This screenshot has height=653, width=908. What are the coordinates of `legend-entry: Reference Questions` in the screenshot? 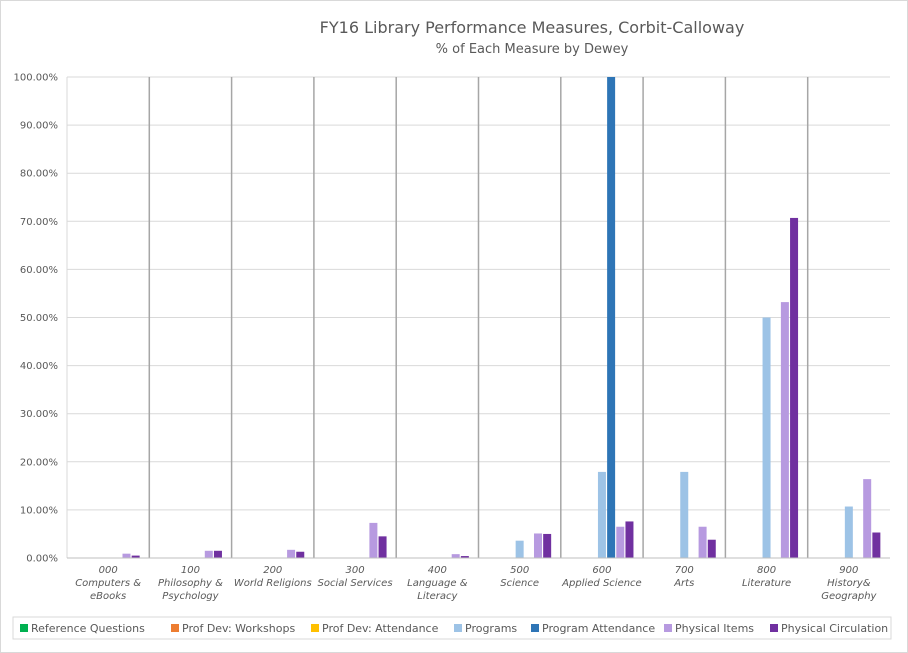 It's located at (88, 628).